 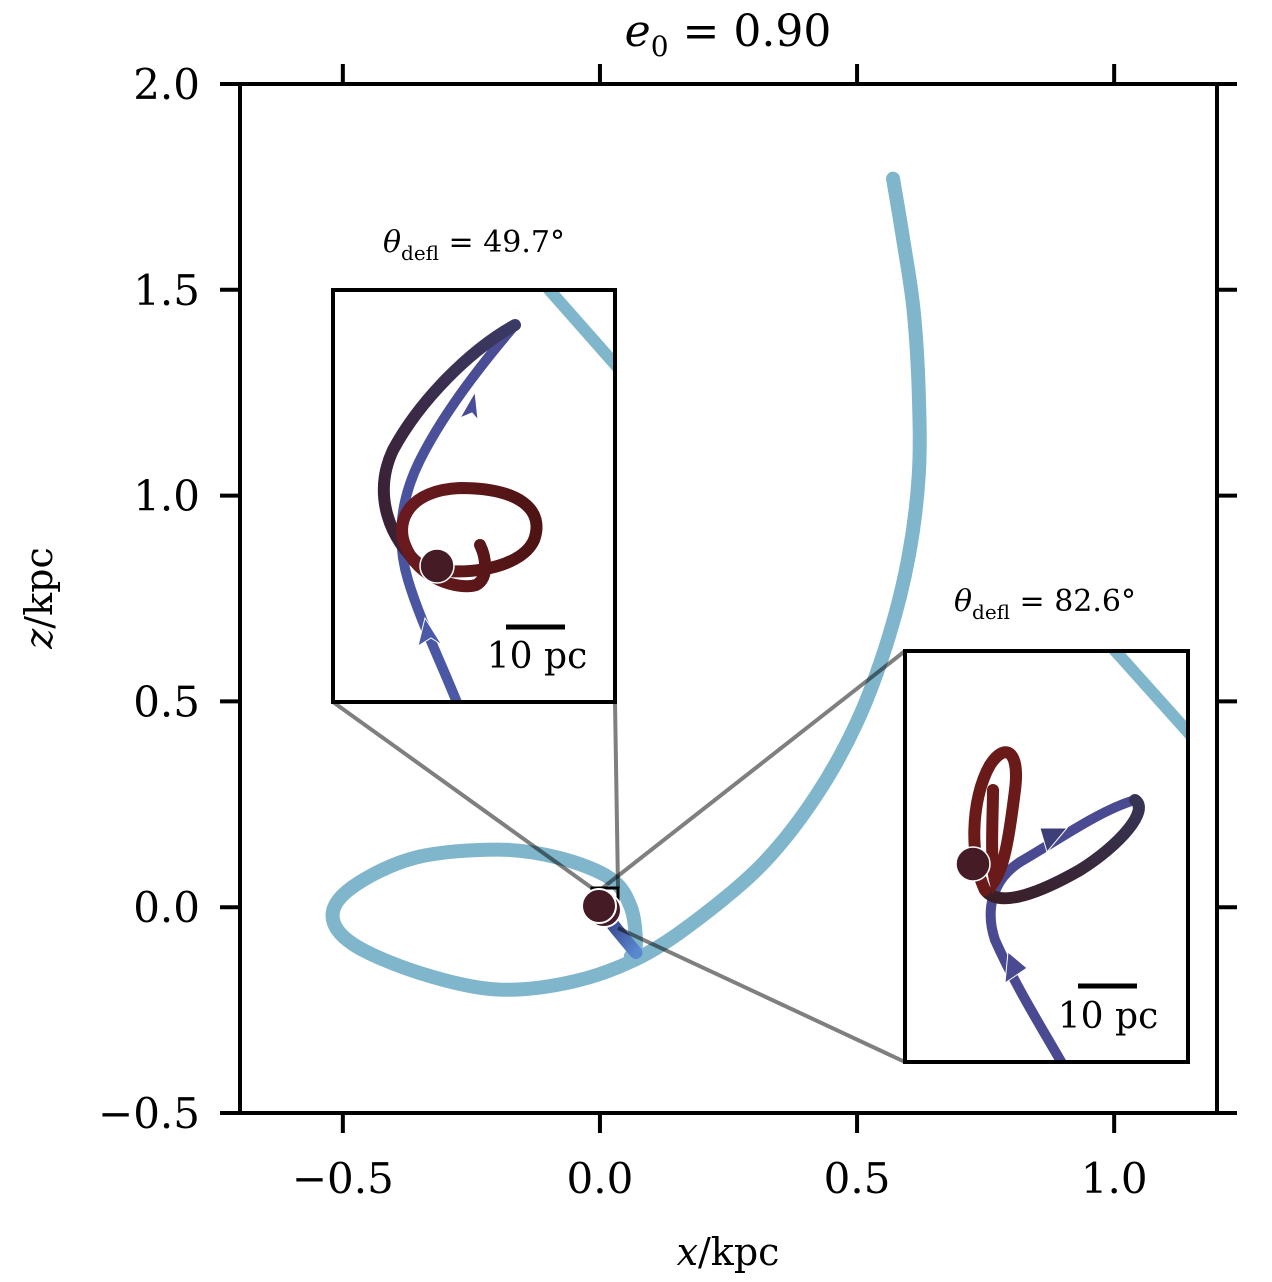 What do you see at coordinates (600, 1178) in the screenshot?
I see `x-tick-label: 0.0` at bounding box center [600, 1178].